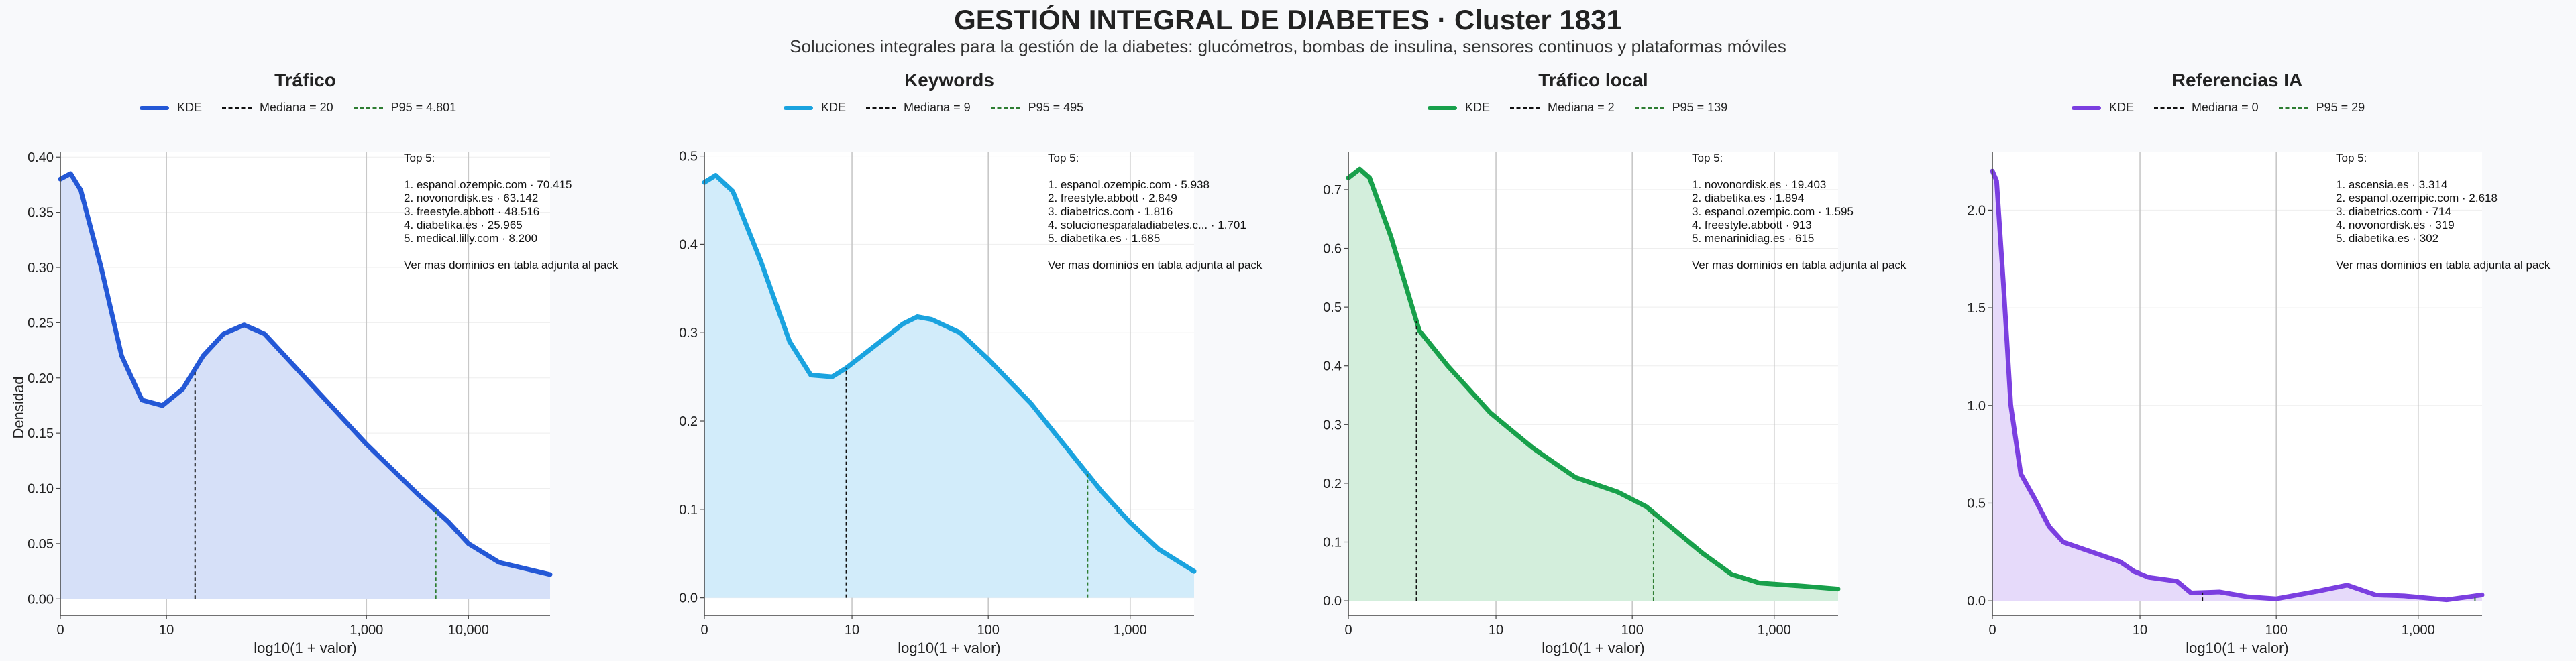  Describe the element at coordinates (688, 333) in the screenshot. I see `y-tick-label: 0.3` at that location.